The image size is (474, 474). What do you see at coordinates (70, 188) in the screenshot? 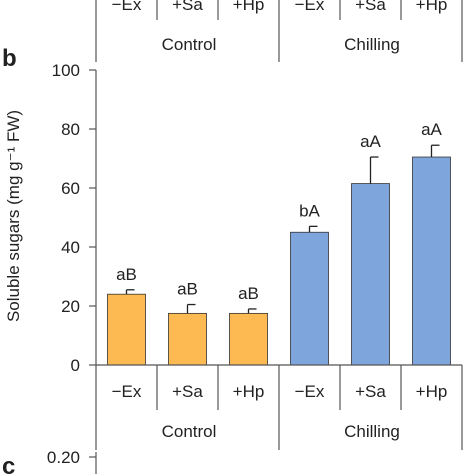
I see `y-tick-label: 60` at bounding box center [70, 188].